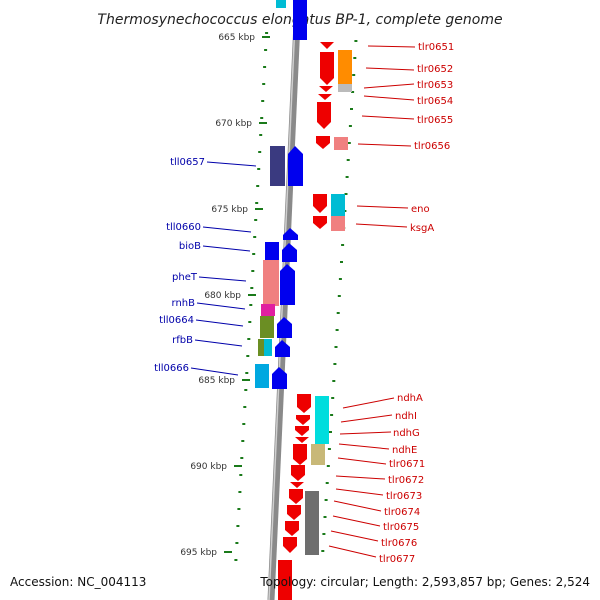  Describe the element at coordinates (300, 454) in the screenshot. I see `cds-tlr0671` at that location.